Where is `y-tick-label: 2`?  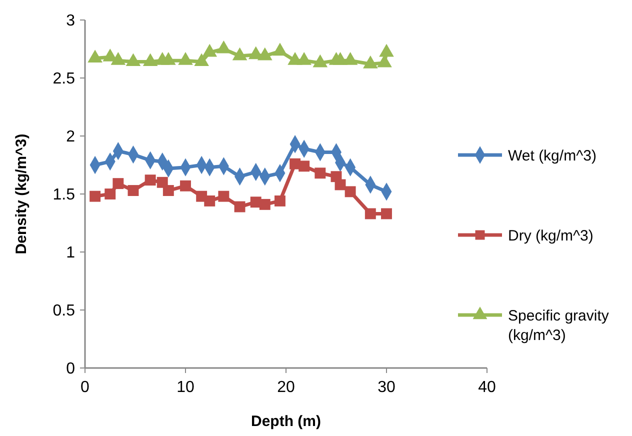 y-tick-label: 2 is located at coordinates (71, 137).